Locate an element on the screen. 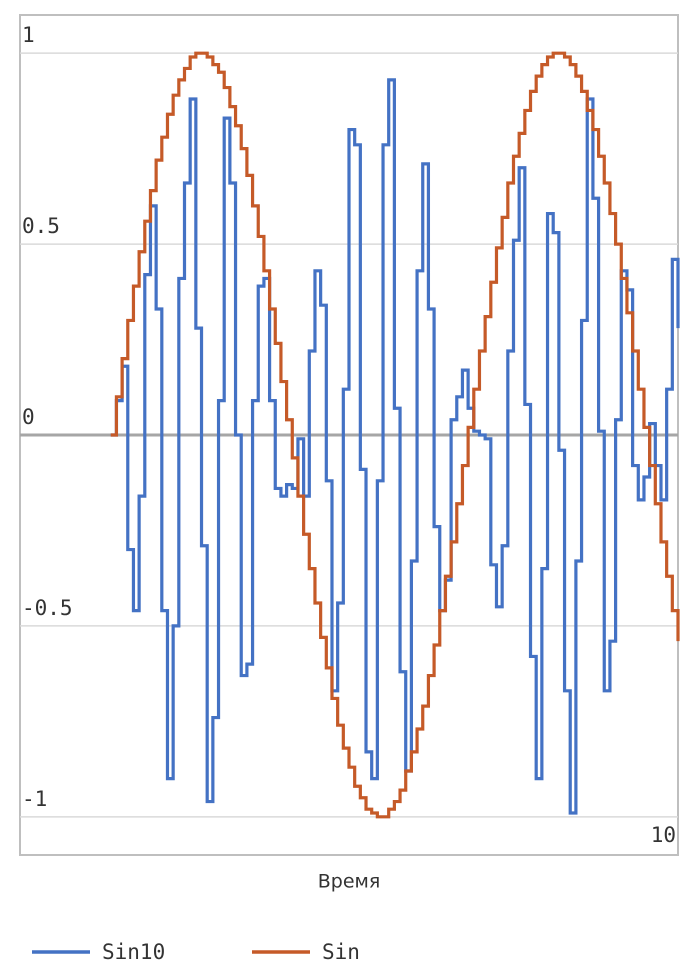  y-tick-label: -1 is located at coordinates (34, 799).